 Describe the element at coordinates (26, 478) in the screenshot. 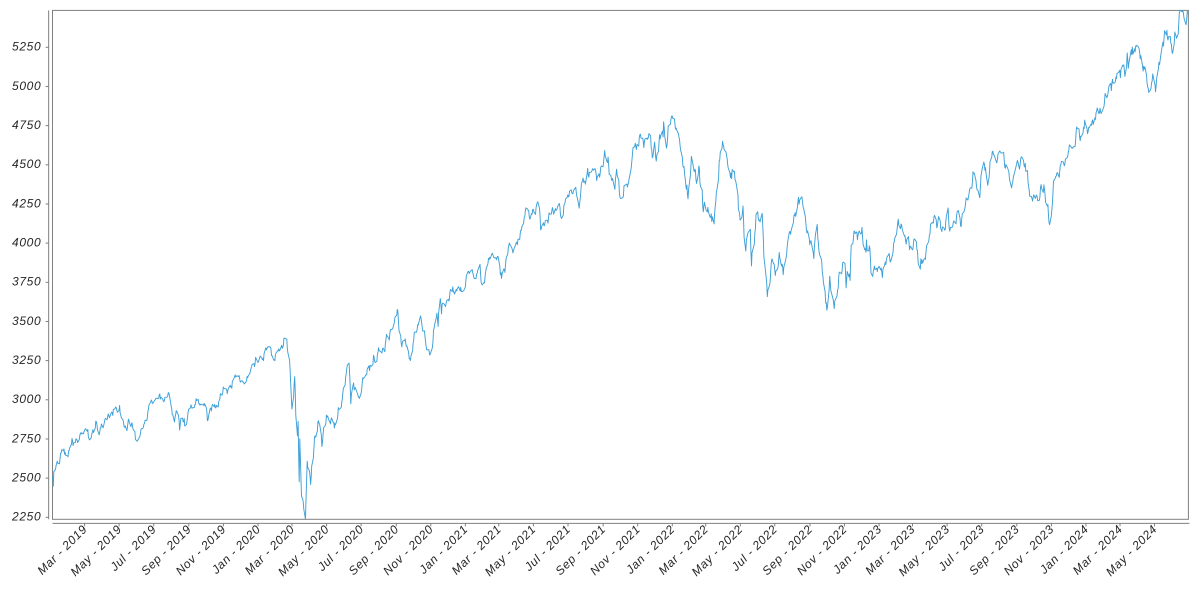

I see `svg-text: 2500` at that location.